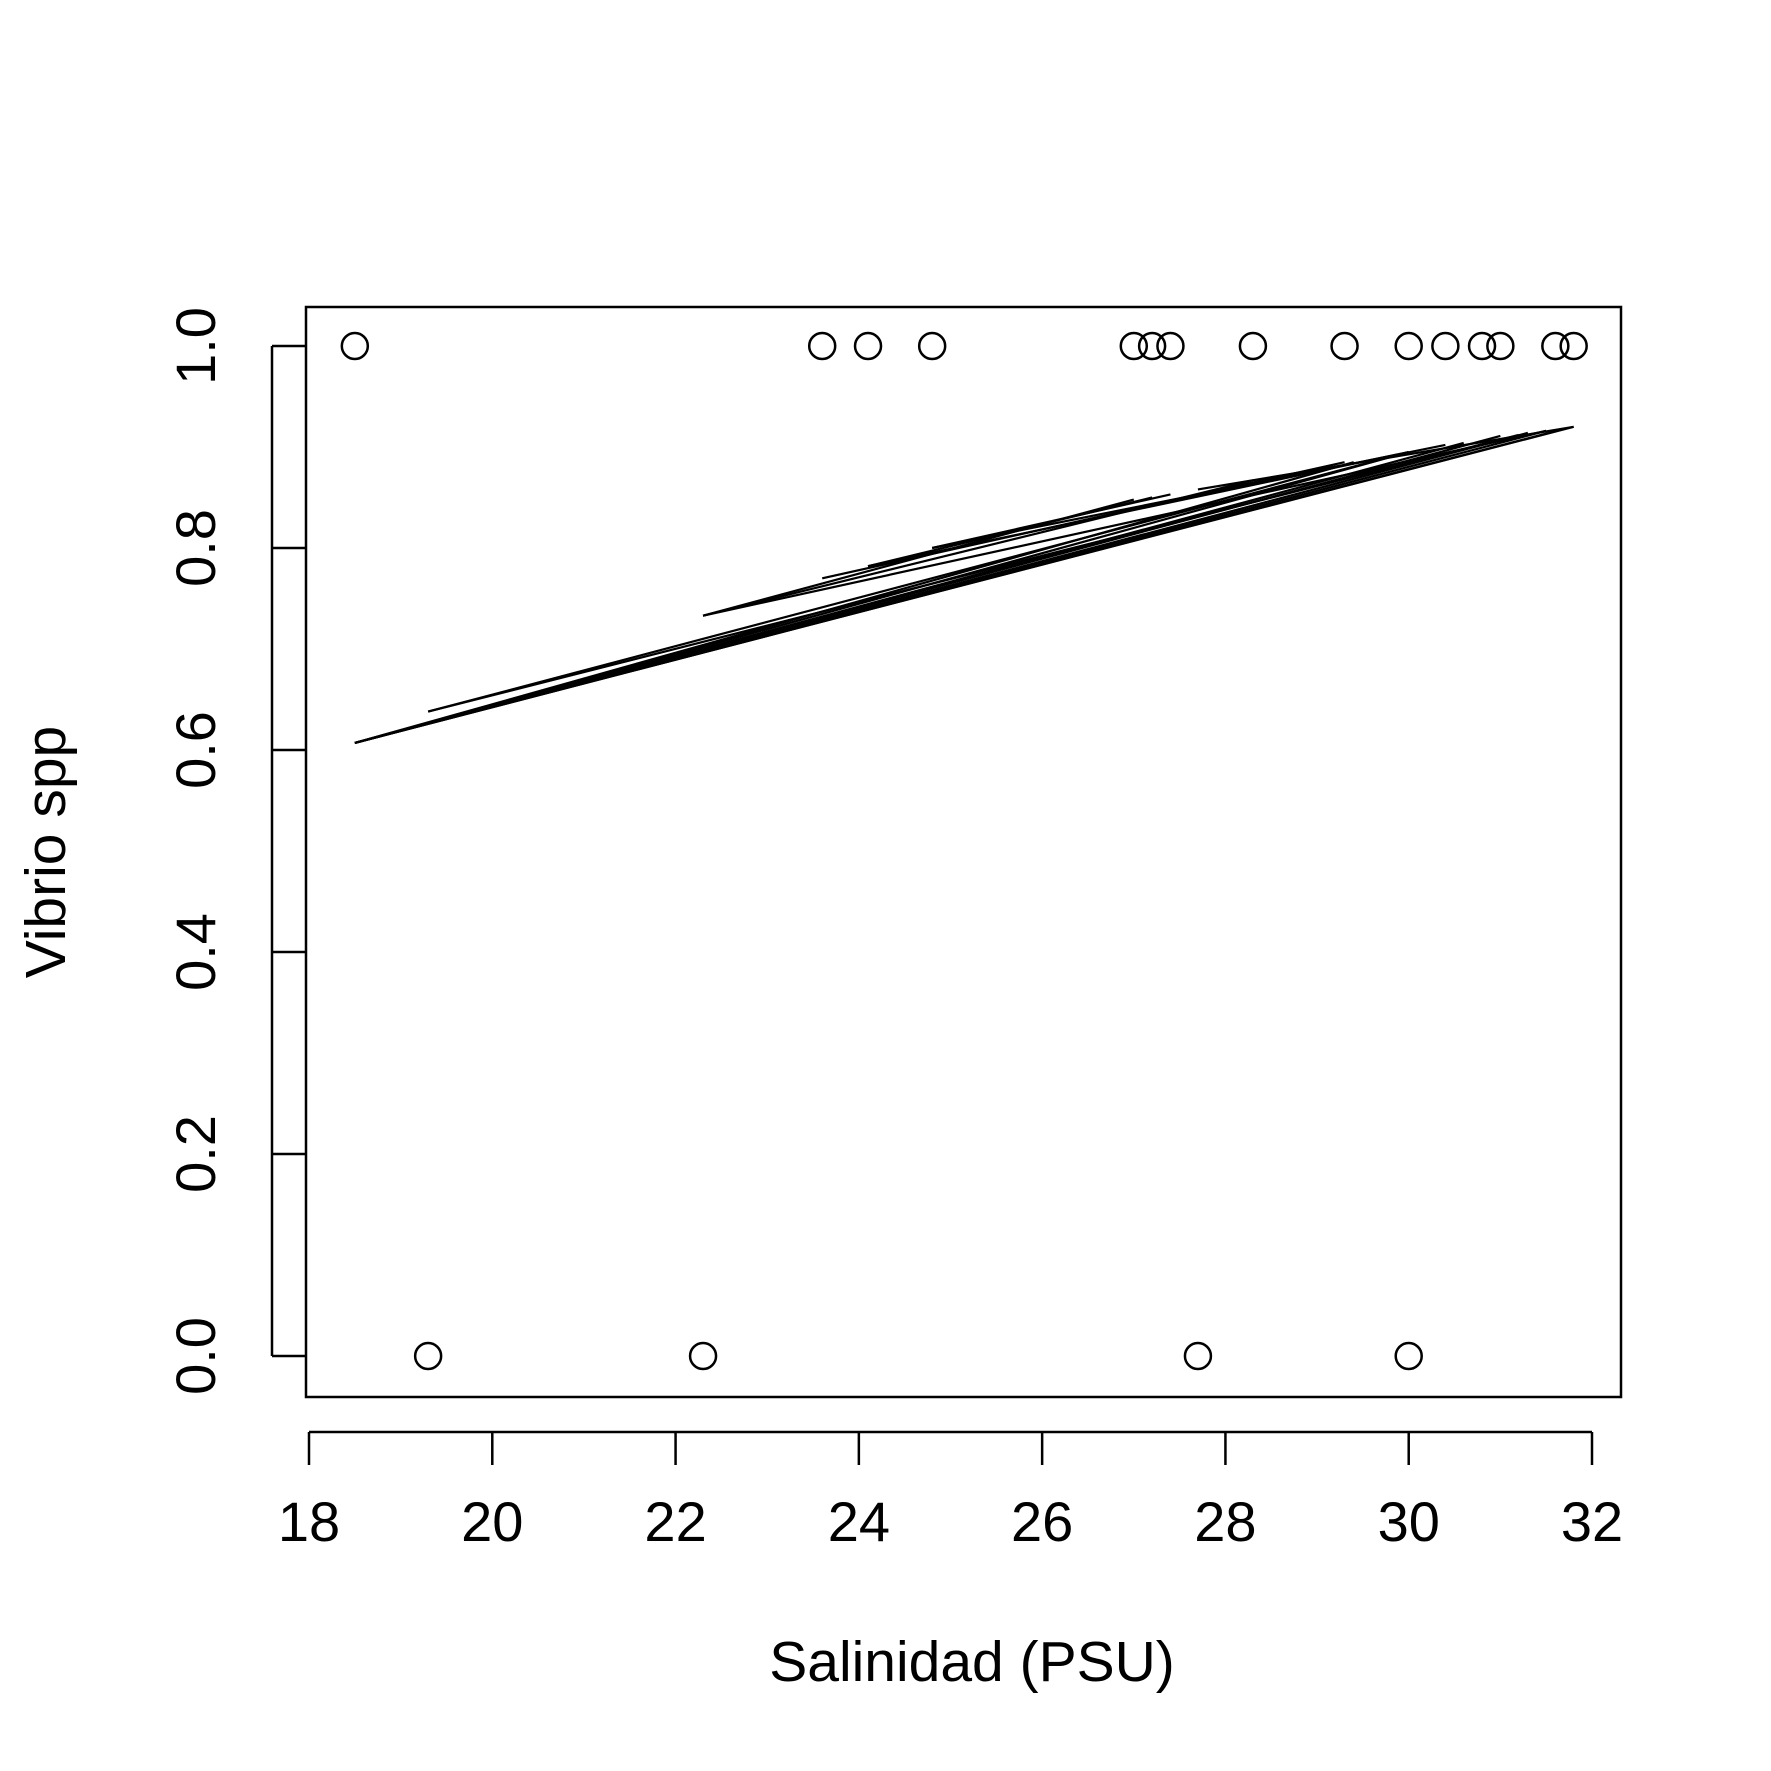 Image resolution: width=1771 pixels, height=1771 pixels. Describe the element at coordinates (195, 346) in the screenshot. I see `y-tick-label-1.0: 1.0` at that location.